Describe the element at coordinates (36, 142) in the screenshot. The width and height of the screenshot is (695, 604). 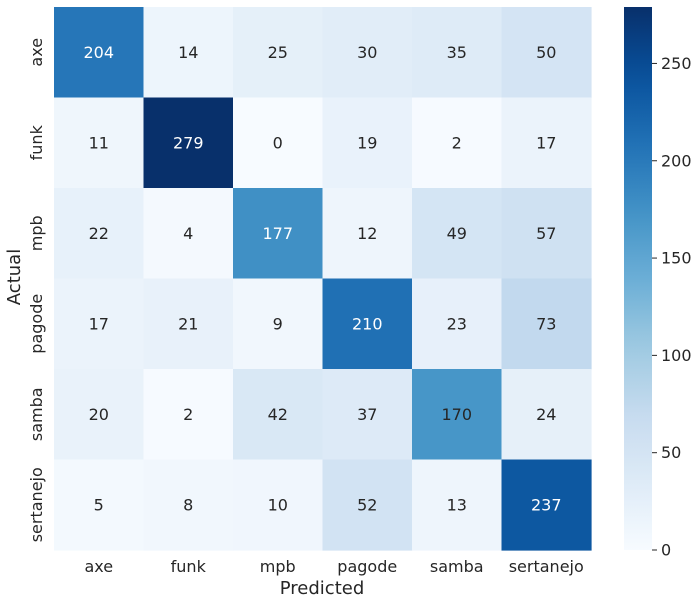
I see `y-tick-label: funk` at that location.